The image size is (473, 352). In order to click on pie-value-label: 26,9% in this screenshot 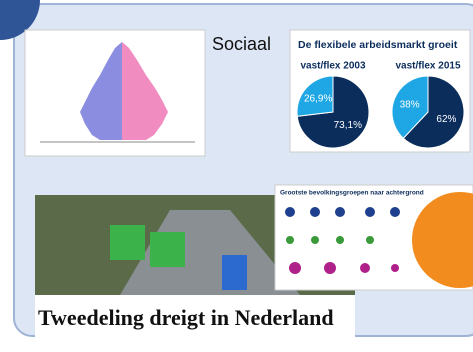, I will do `click(318, 99)`.